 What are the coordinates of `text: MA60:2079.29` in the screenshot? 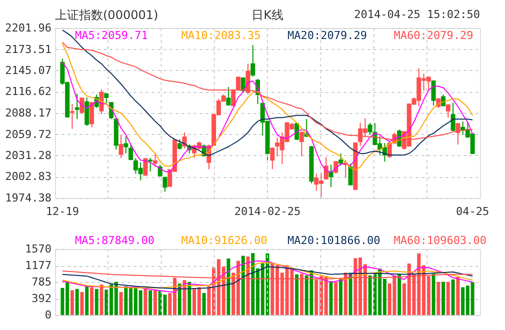 It's located at (434, 35).